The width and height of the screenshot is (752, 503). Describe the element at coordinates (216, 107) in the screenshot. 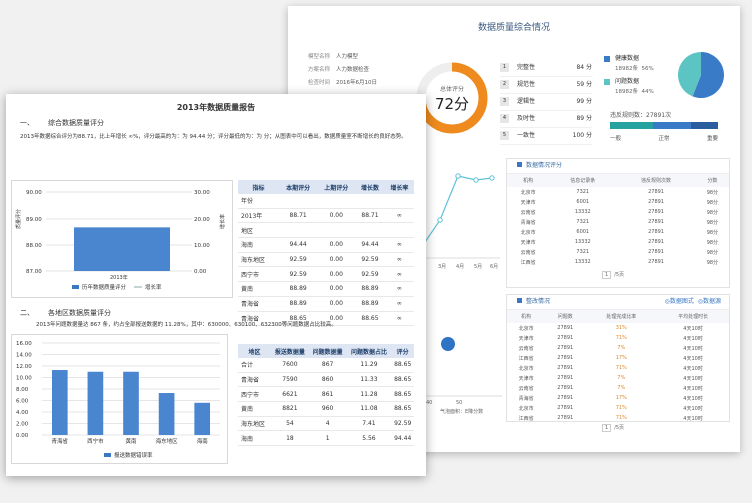

I see `report-title: 2013年数据质量报告` at that location.